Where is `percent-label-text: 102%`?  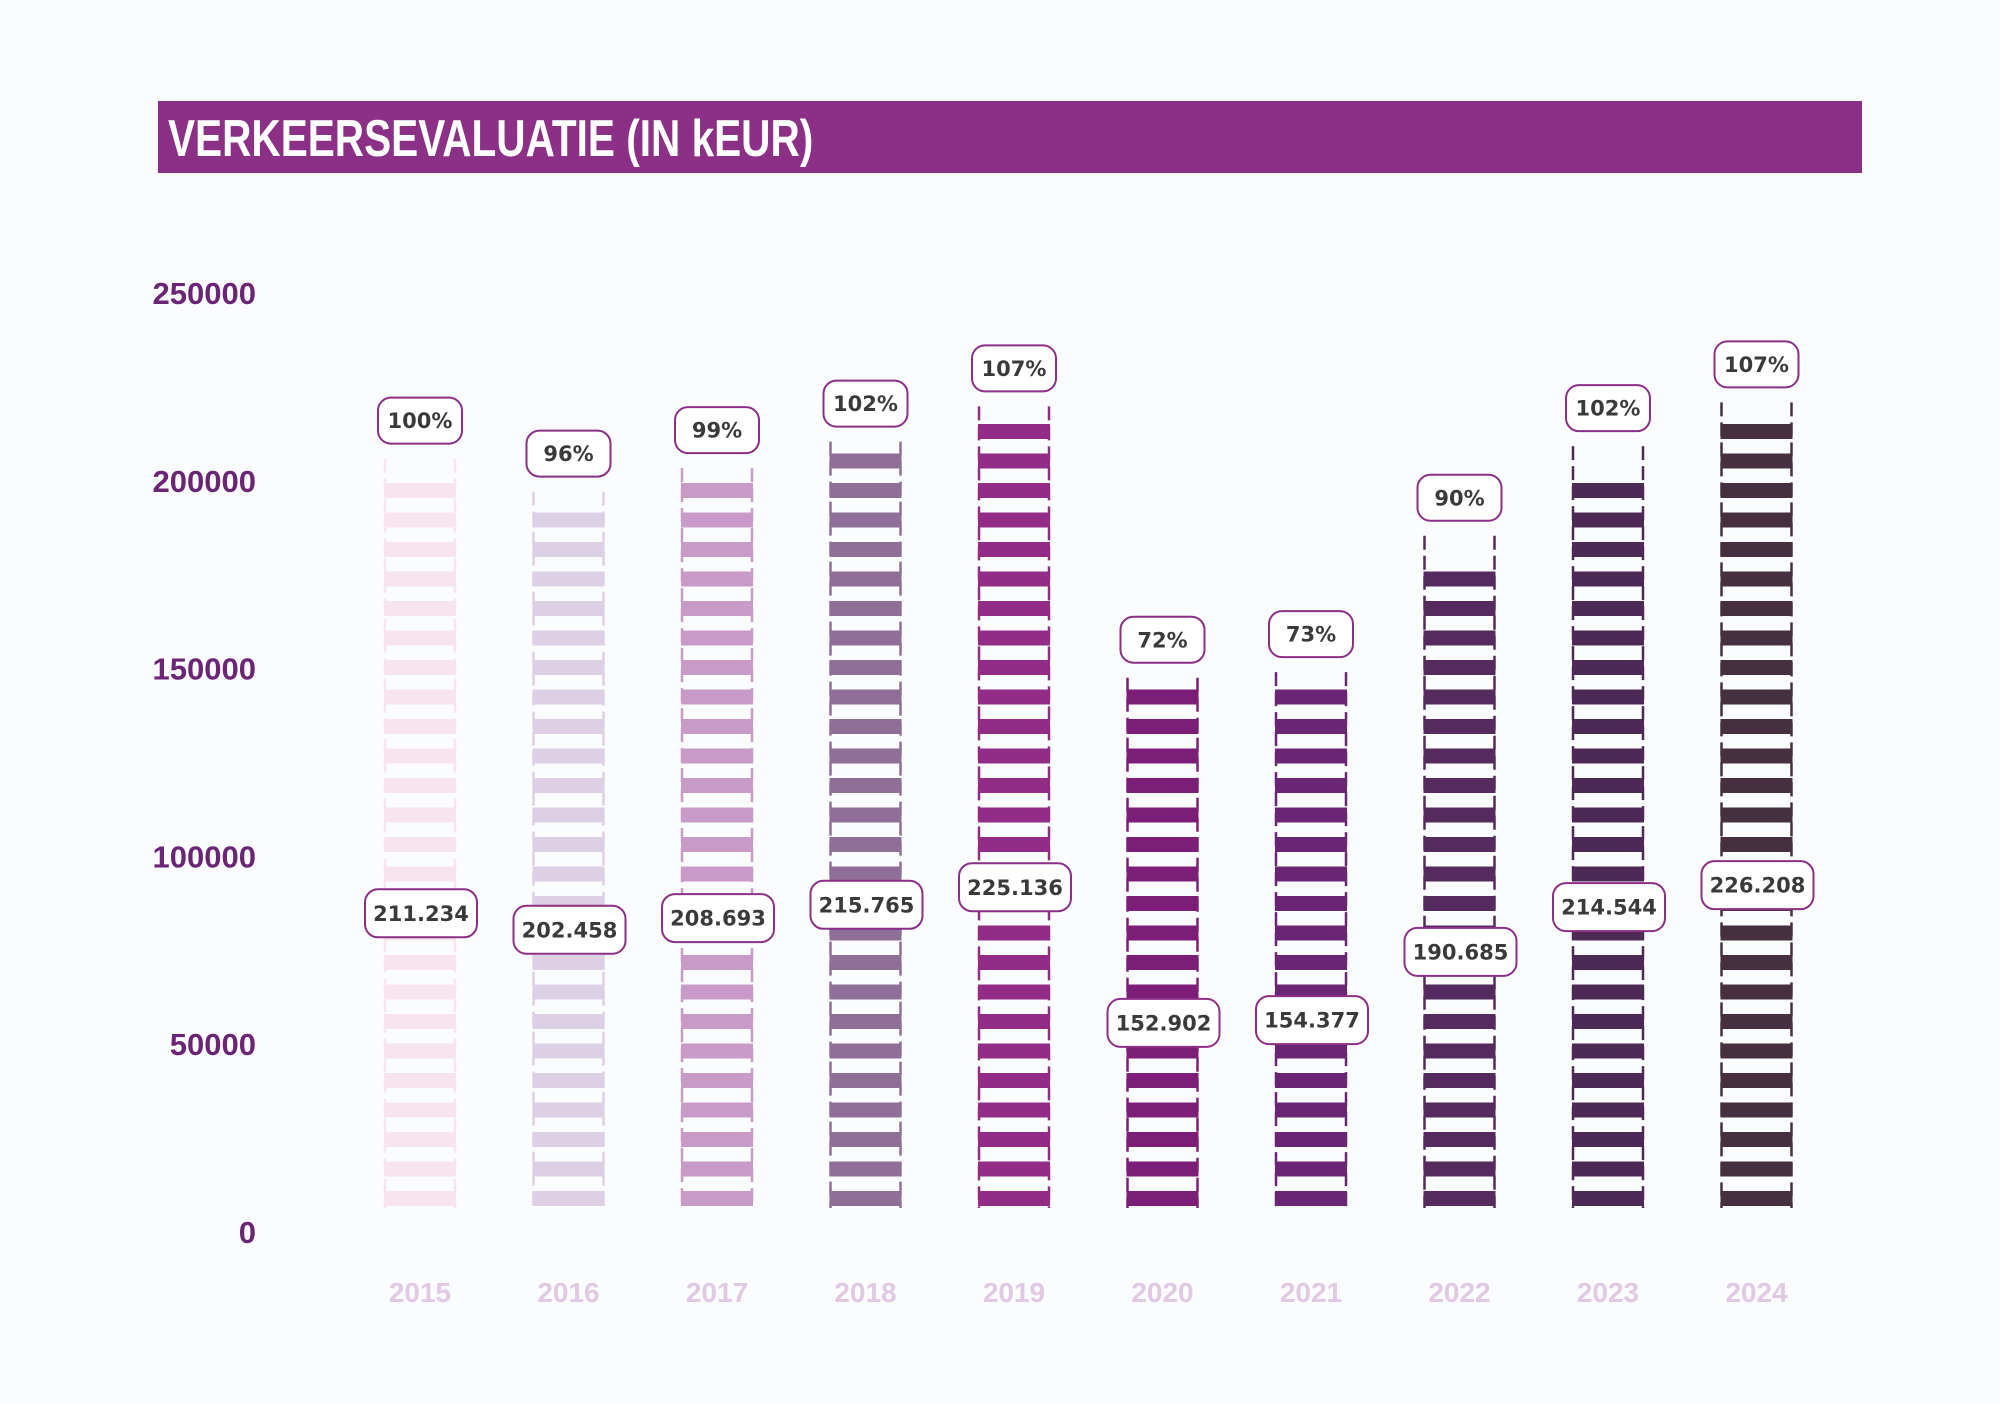 percent-label-text: 102% is located at coordinates (865, 404).